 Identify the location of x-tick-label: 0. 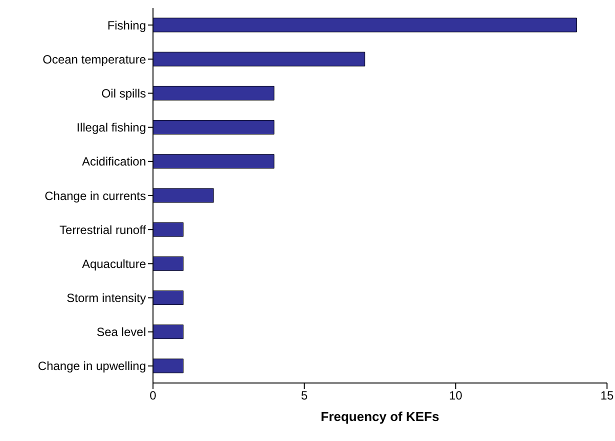
(153, 395).